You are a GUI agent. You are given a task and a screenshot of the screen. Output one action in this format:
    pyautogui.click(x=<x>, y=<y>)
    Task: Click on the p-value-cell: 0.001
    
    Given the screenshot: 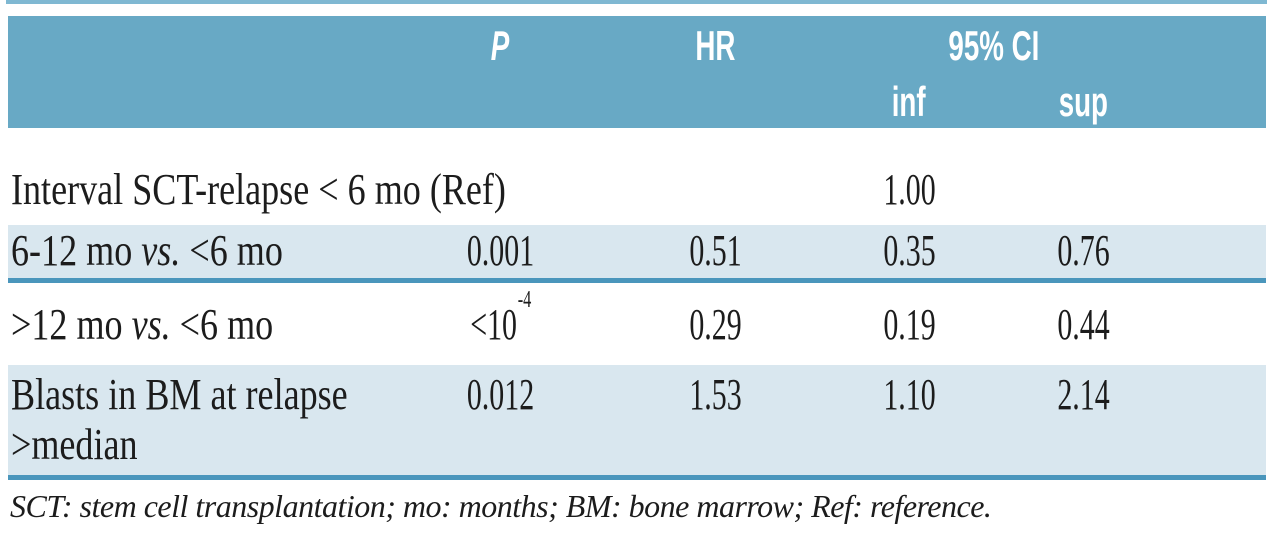 What is the action you would take?
    pyautogui.click(x=500, y=251)
    